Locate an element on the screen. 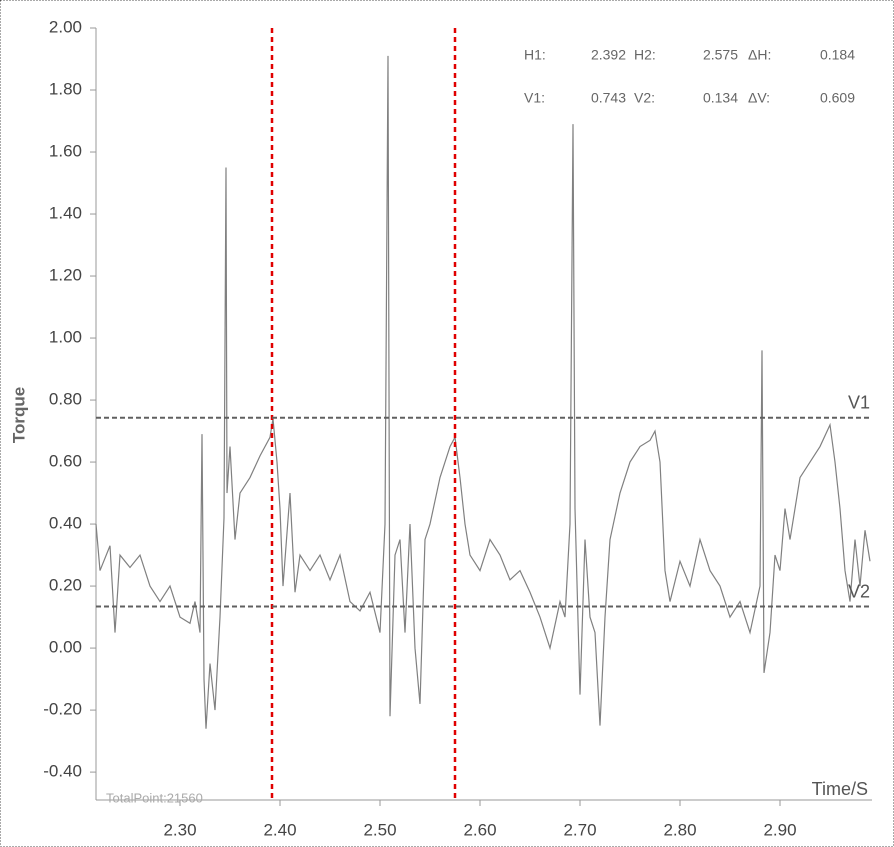 The image size is (894, 847). y-tick-label: 1.60 is located at coordinates (65, 151).